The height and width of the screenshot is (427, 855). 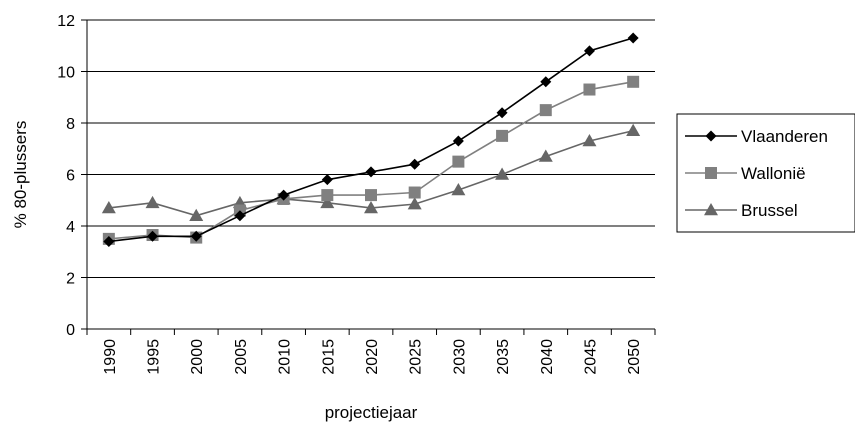 What do you see at coordinates (241, 357) in the screenshot?
I see `x-tick-label: 2005` at bounding box center [241, 357].